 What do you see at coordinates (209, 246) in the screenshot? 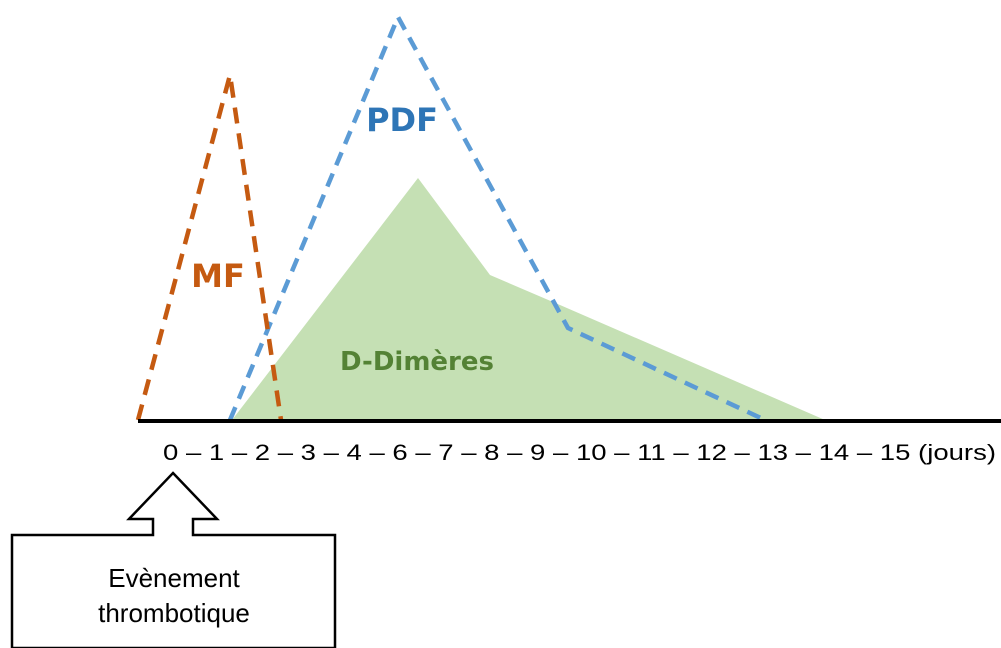
I see `mf-curve` at bounding box center [209, 246].